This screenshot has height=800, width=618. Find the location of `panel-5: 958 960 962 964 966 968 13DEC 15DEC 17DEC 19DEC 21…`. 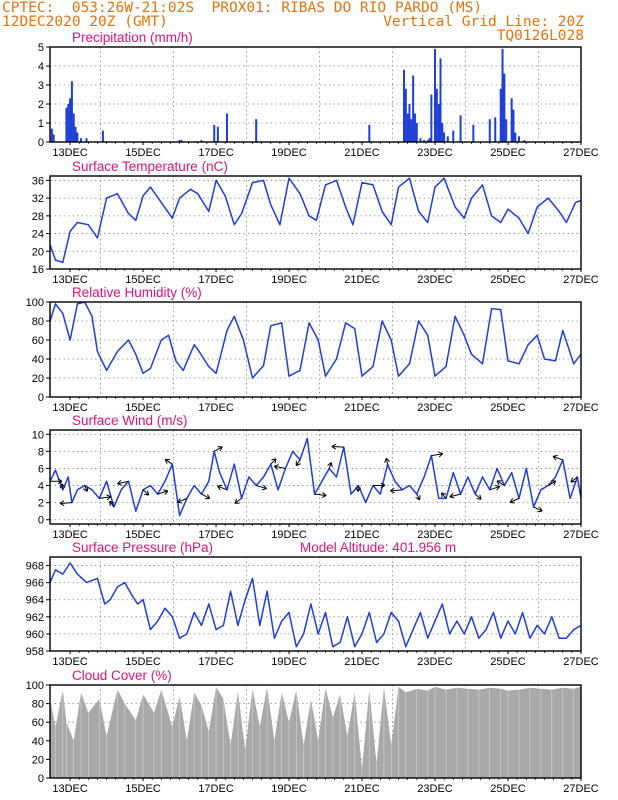

panel-5: 958 960 962 964 966 968 13DEC 15DEC 17DEC 19DEC 21… is located at coordinates (312, 604).